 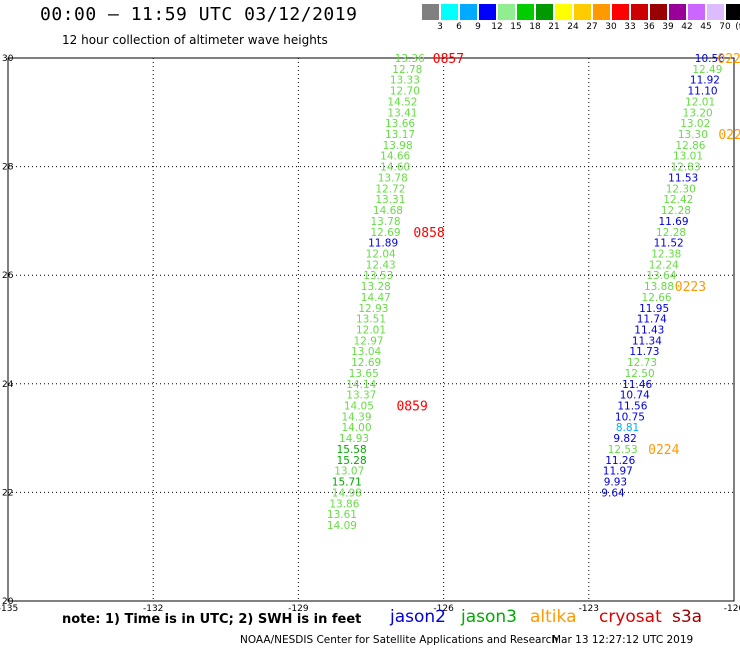 I want to click on data-label: 13.53, so click(x=378, y=276).